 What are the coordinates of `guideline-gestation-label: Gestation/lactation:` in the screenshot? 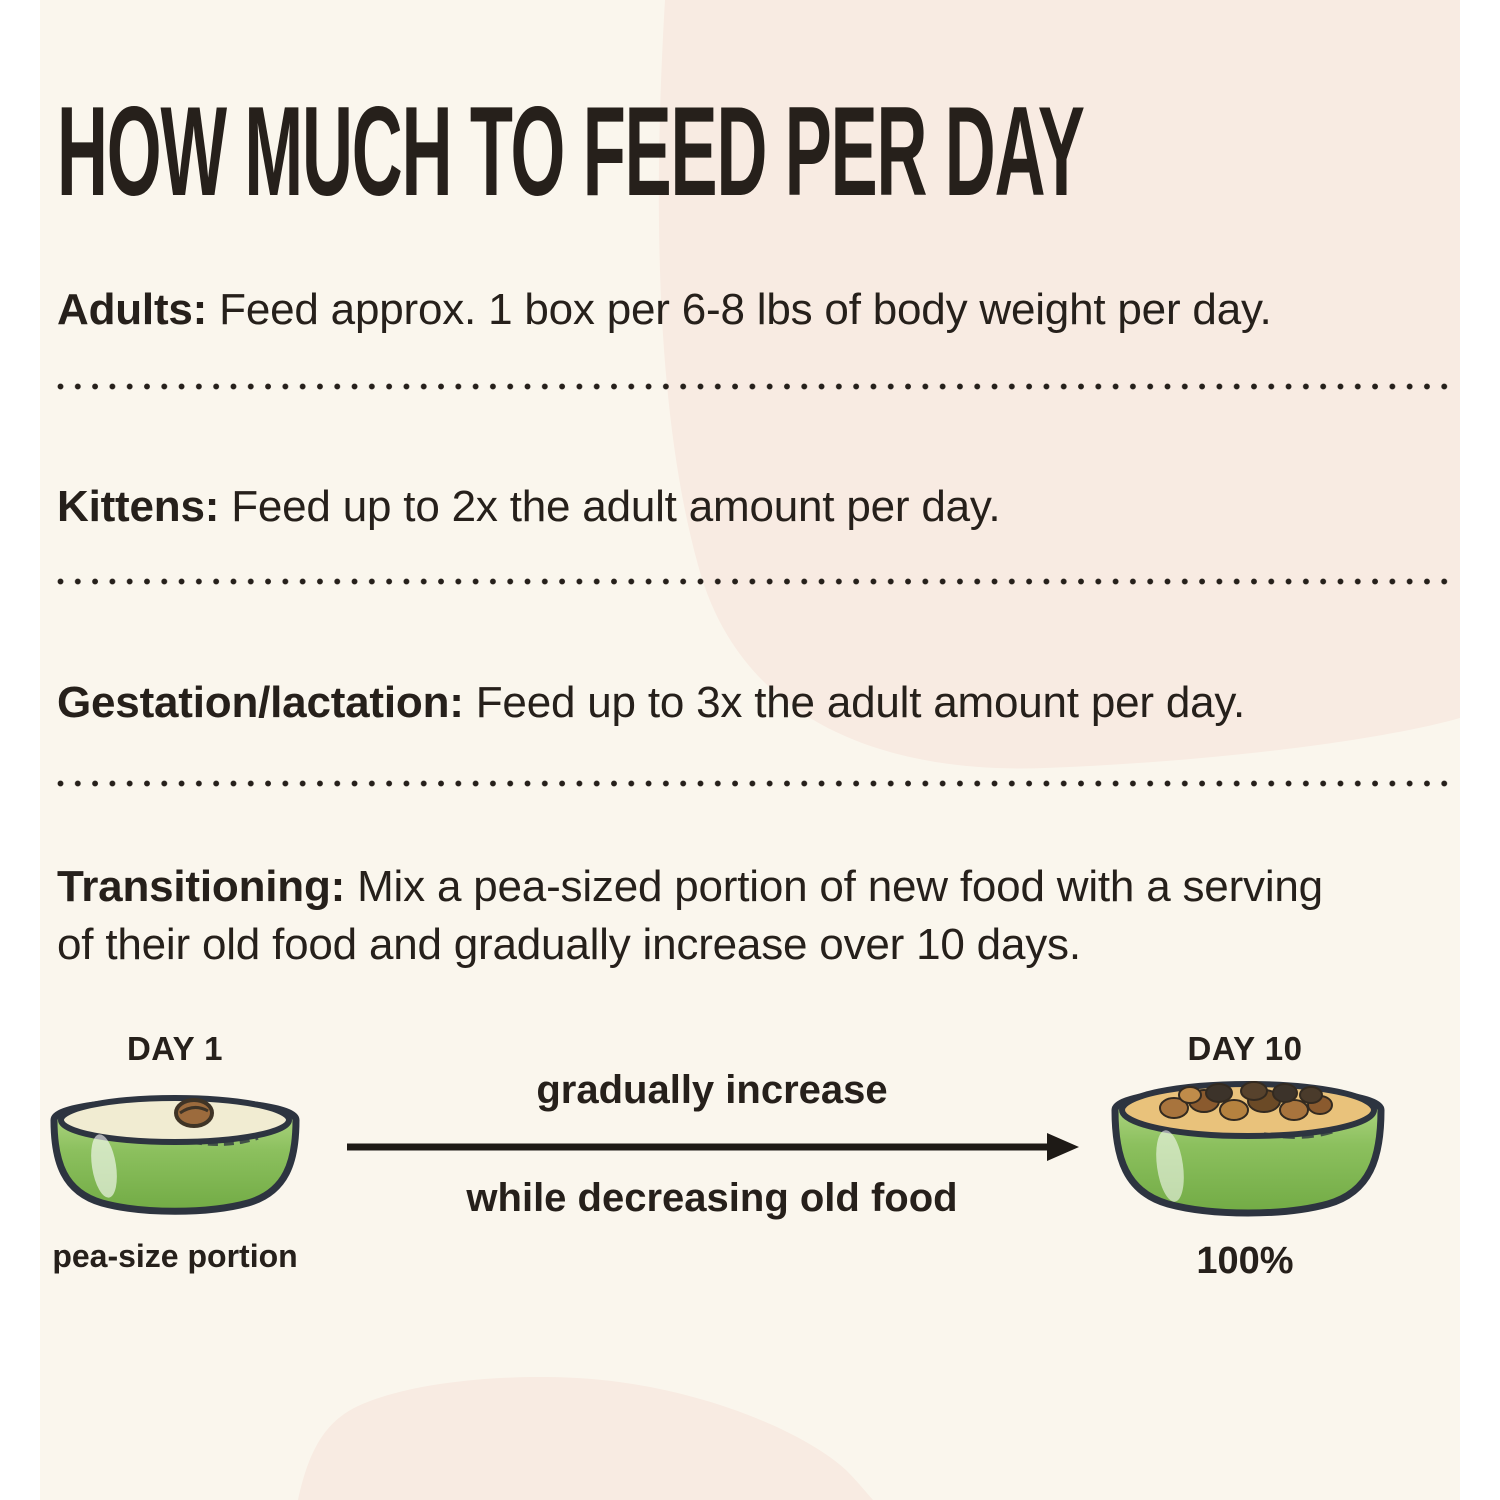 It's located at (260, 702).